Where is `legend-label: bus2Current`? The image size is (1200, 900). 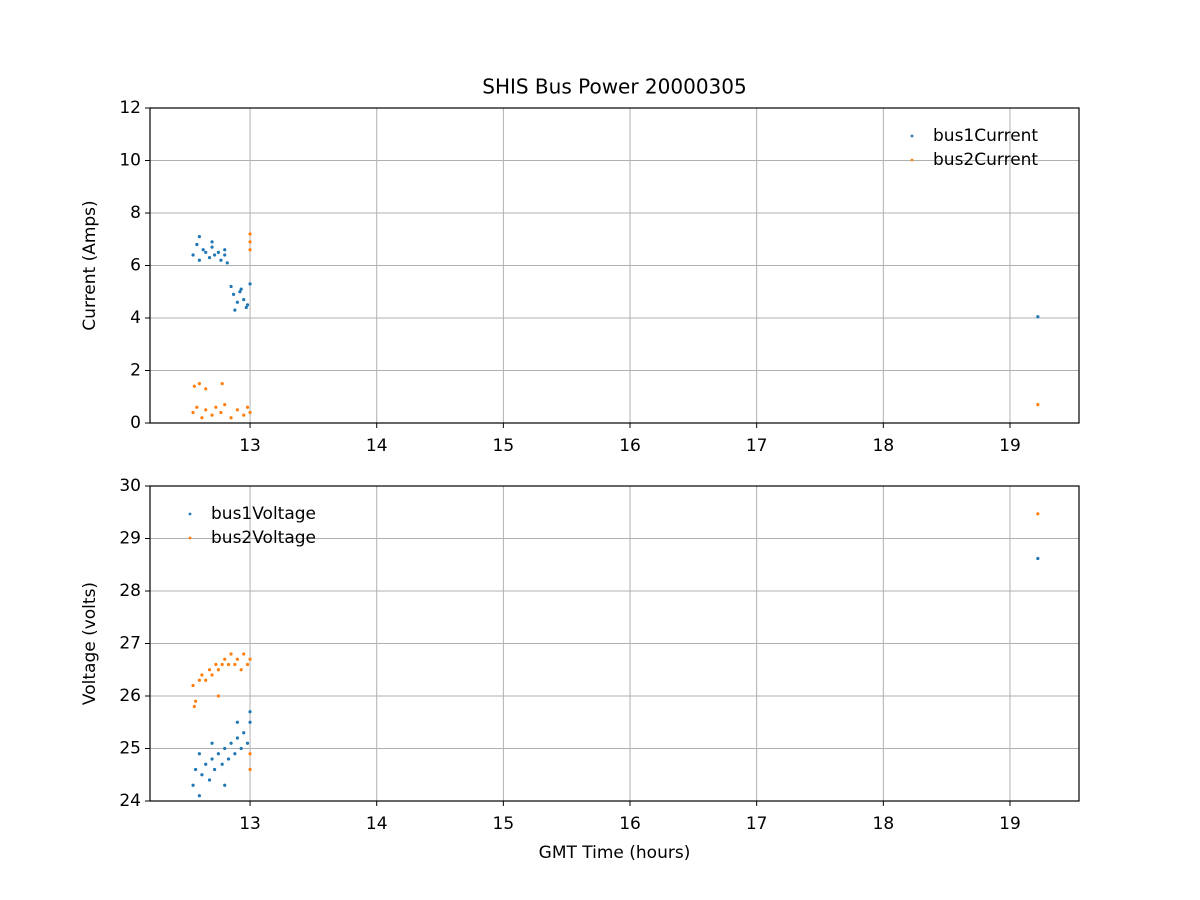 legend-label: bus2Current is located at coordinates (985, 160).